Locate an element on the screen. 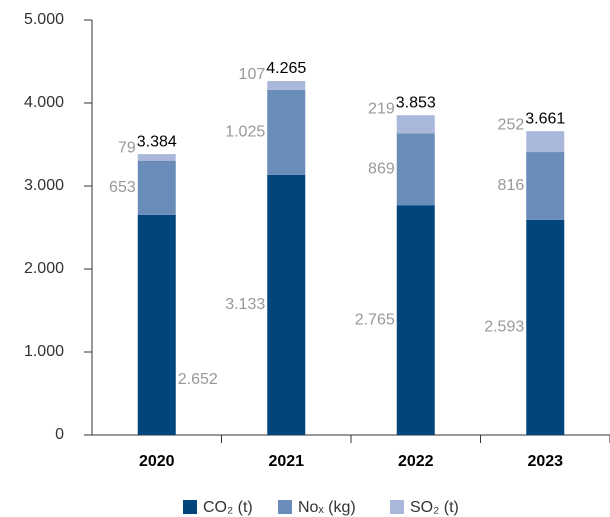  value-label: 252 is located at coordinates (511, 124).